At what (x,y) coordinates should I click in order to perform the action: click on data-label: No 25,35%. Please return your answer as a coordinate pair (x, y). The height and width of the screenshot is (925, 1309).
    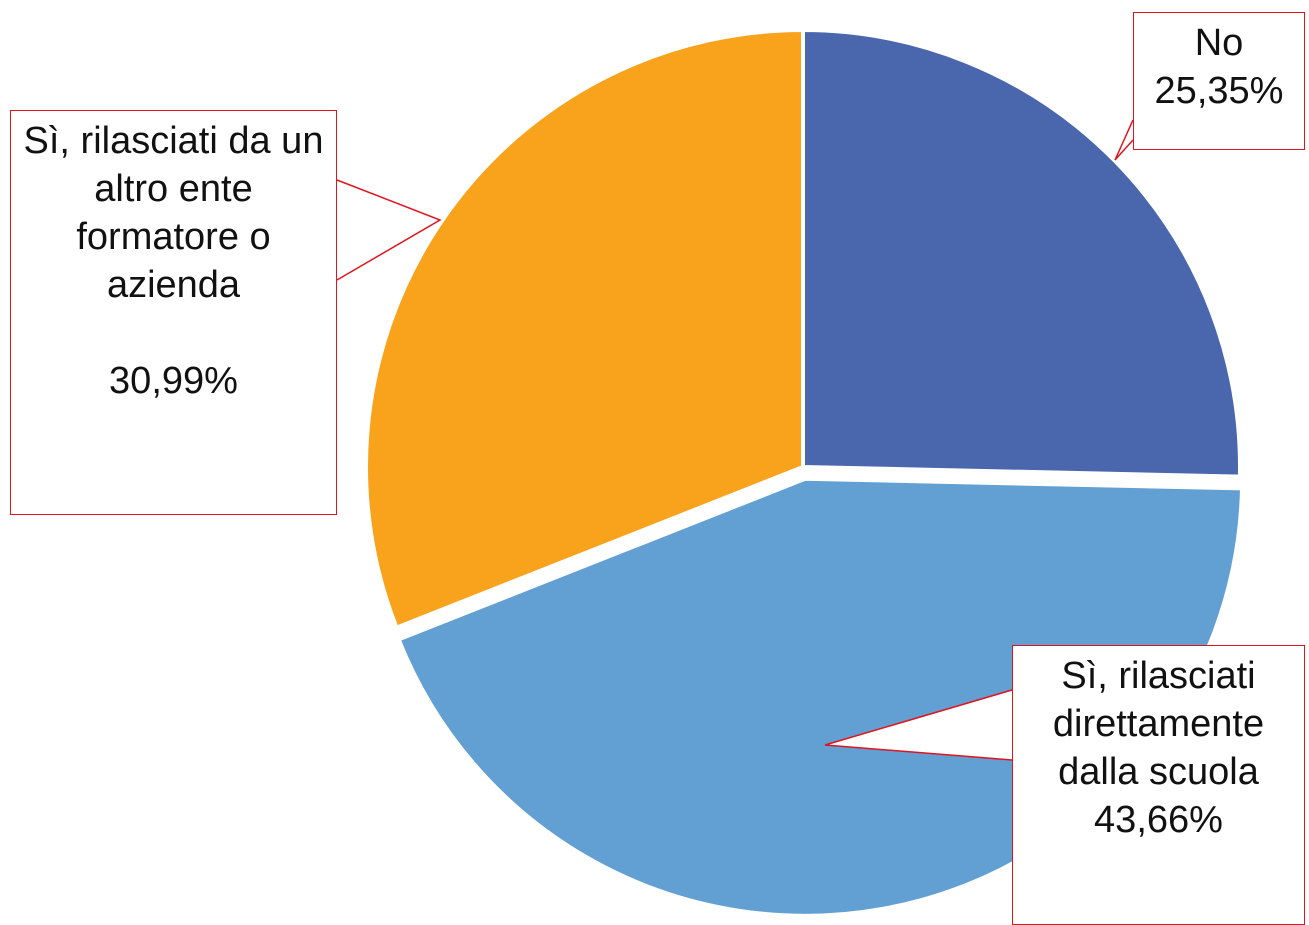
    Looking at the image, I should click on (1219, 81).